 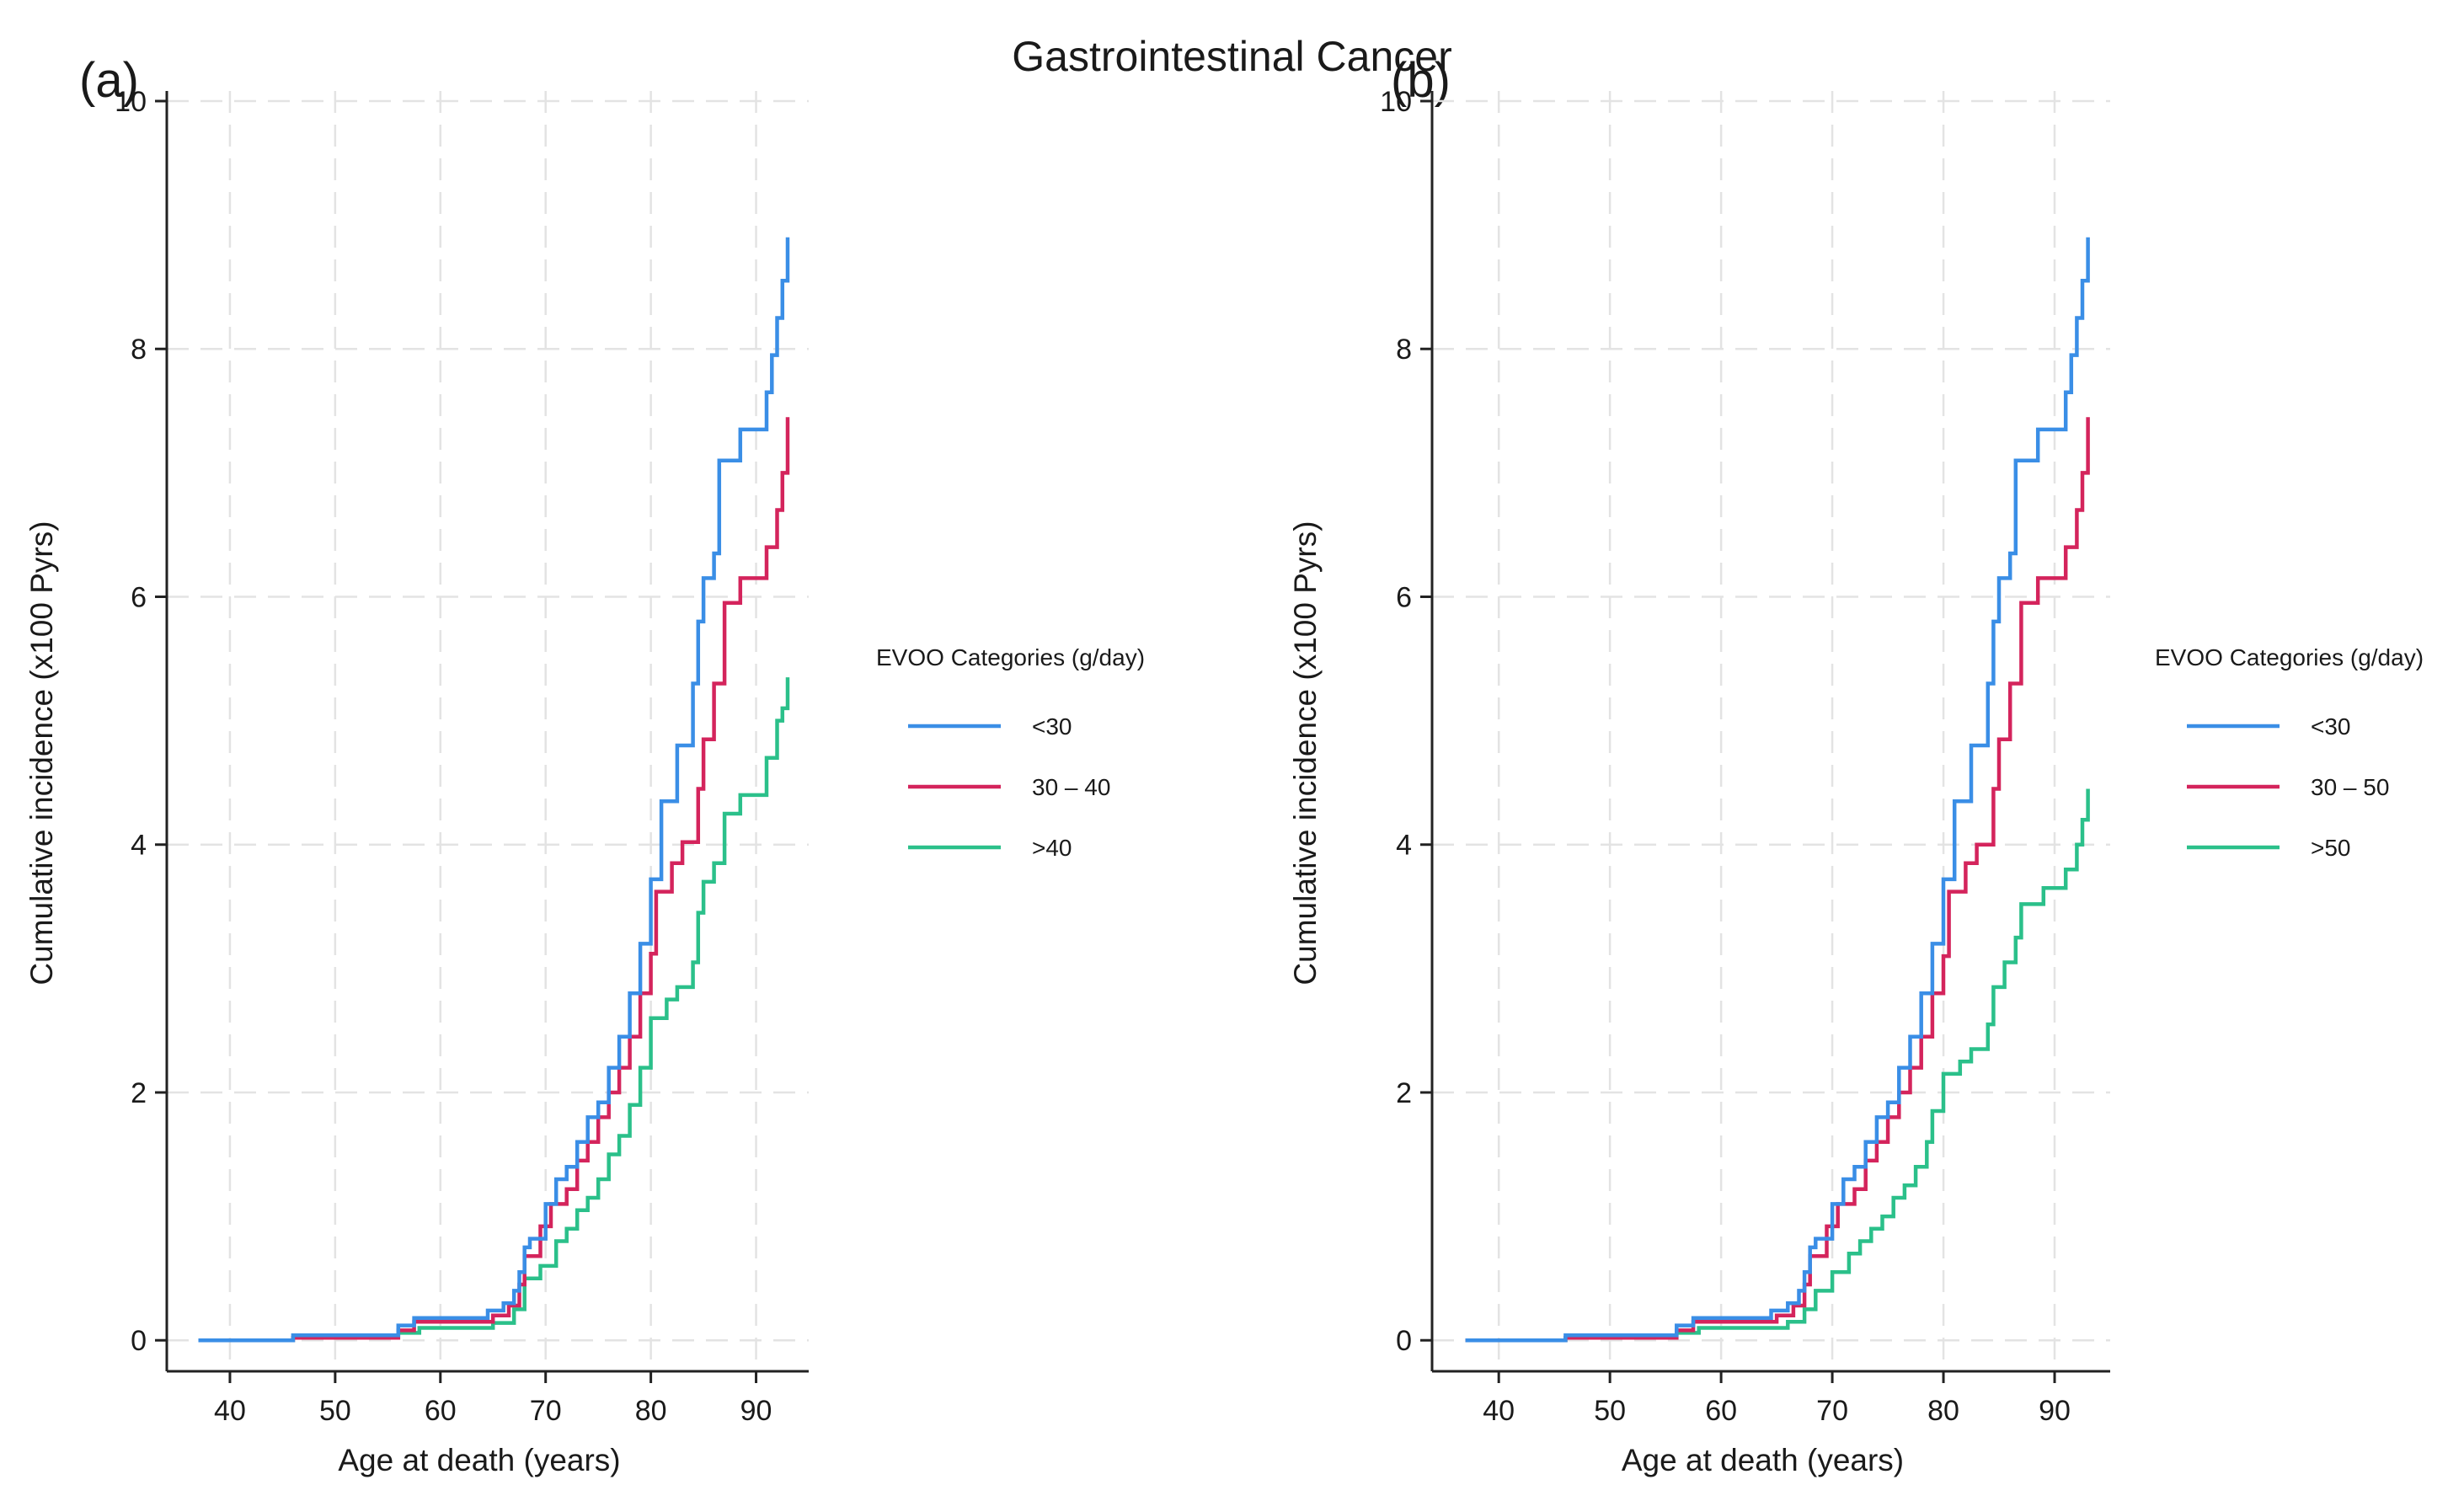 I want to click on panel-b-x-tick-label-2: 60, so click(x=1721, y=1411).